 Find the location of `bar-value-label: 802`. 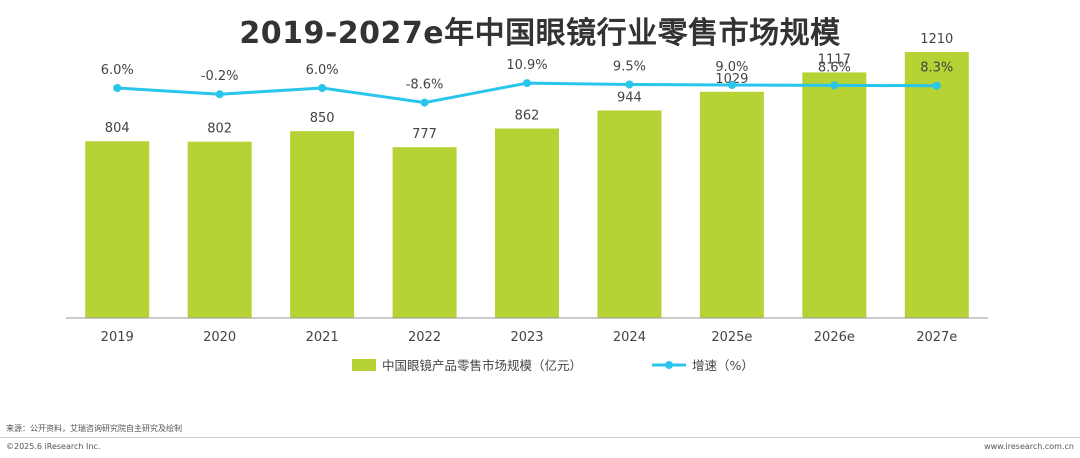

bar-value-label: 802 is located at coordinates (219, 129).